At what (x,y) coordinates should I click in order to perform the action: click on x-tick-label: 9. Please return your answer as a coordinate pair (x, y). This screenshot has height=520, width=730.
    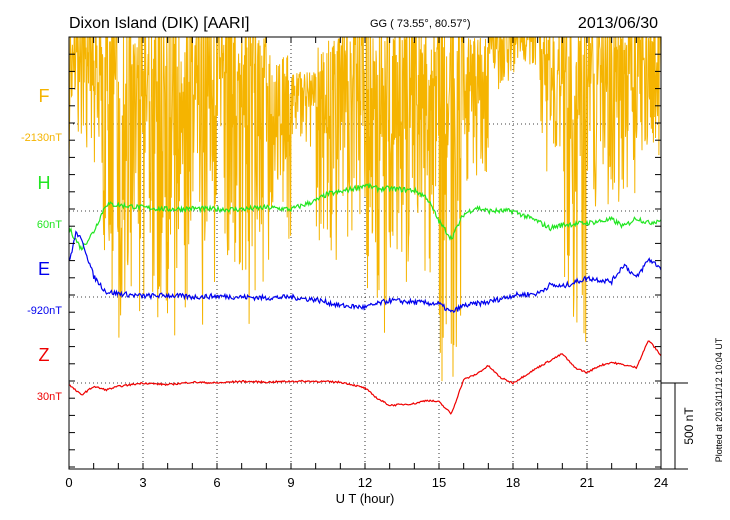
    Looking at the image, I should click on (290, 482).